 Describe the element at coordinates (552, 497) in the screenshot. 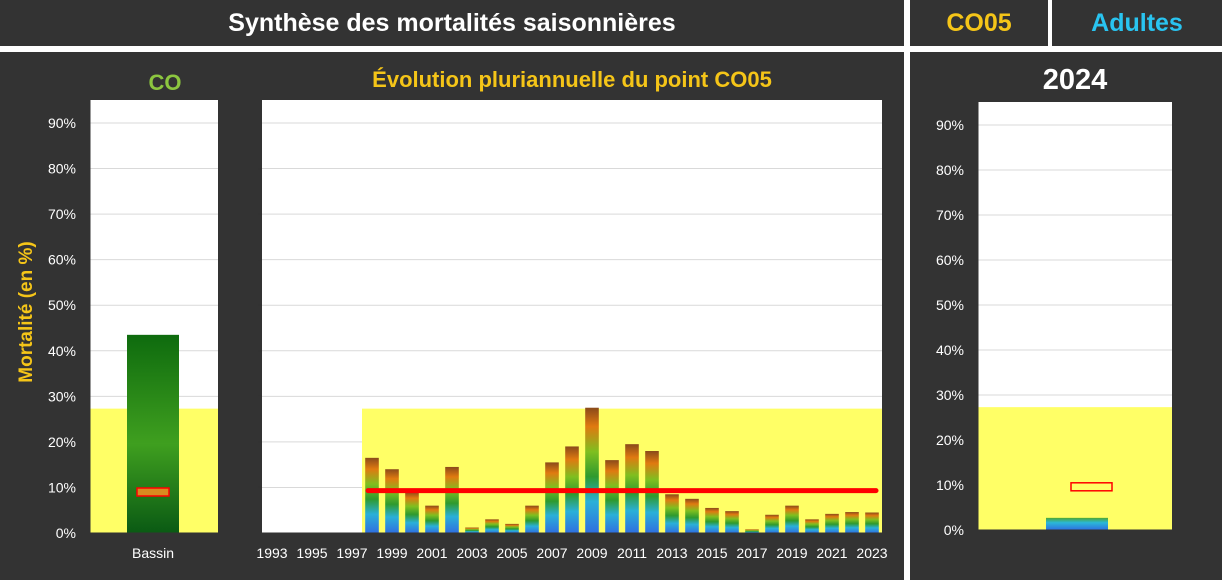

I see `bar-2007` at that location.